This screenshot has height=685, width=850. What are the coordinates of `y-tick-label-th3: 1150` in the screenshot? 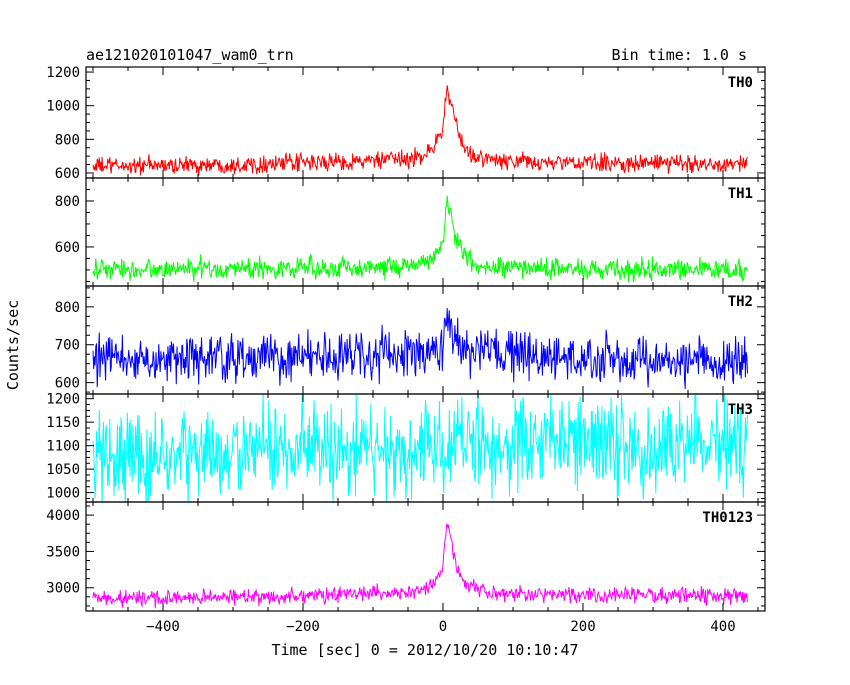 It's located at (63, 423).